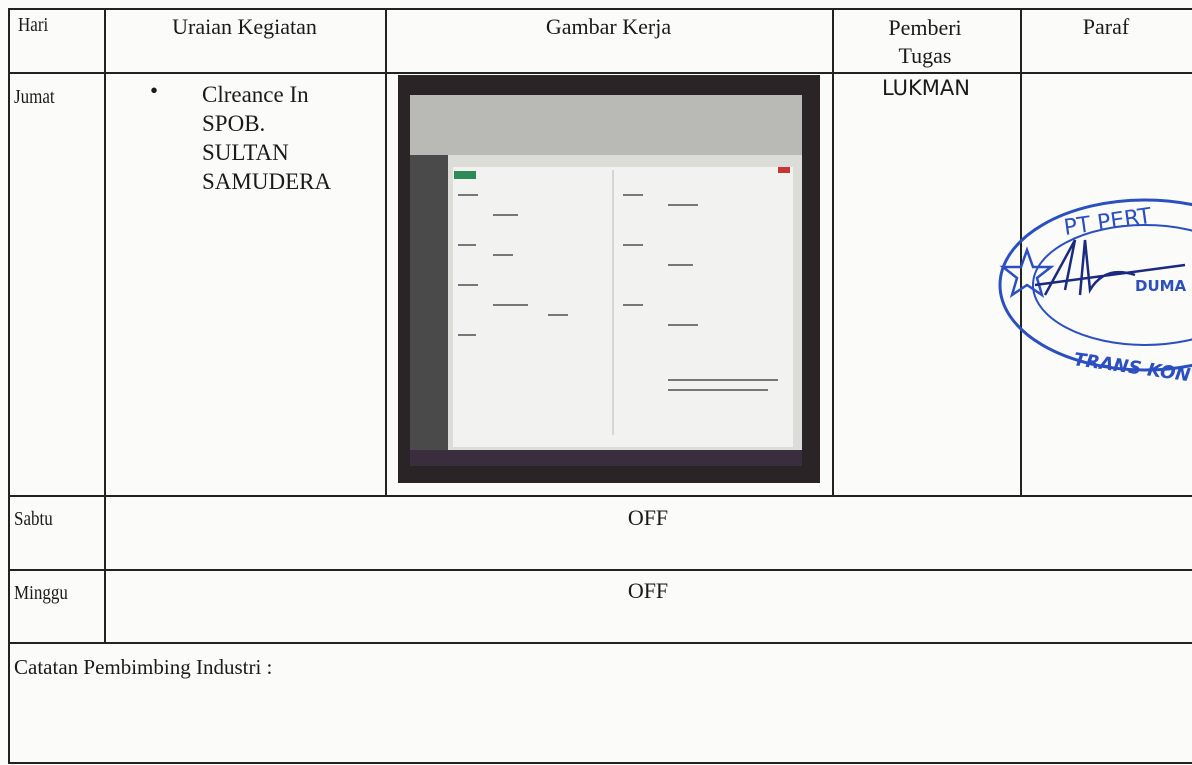 This screenshot has width=1192, height=765. Describe the element at coordinates (925, 41) in the screenshot. I see `header-cell: Pemberi Tugas` at that location.